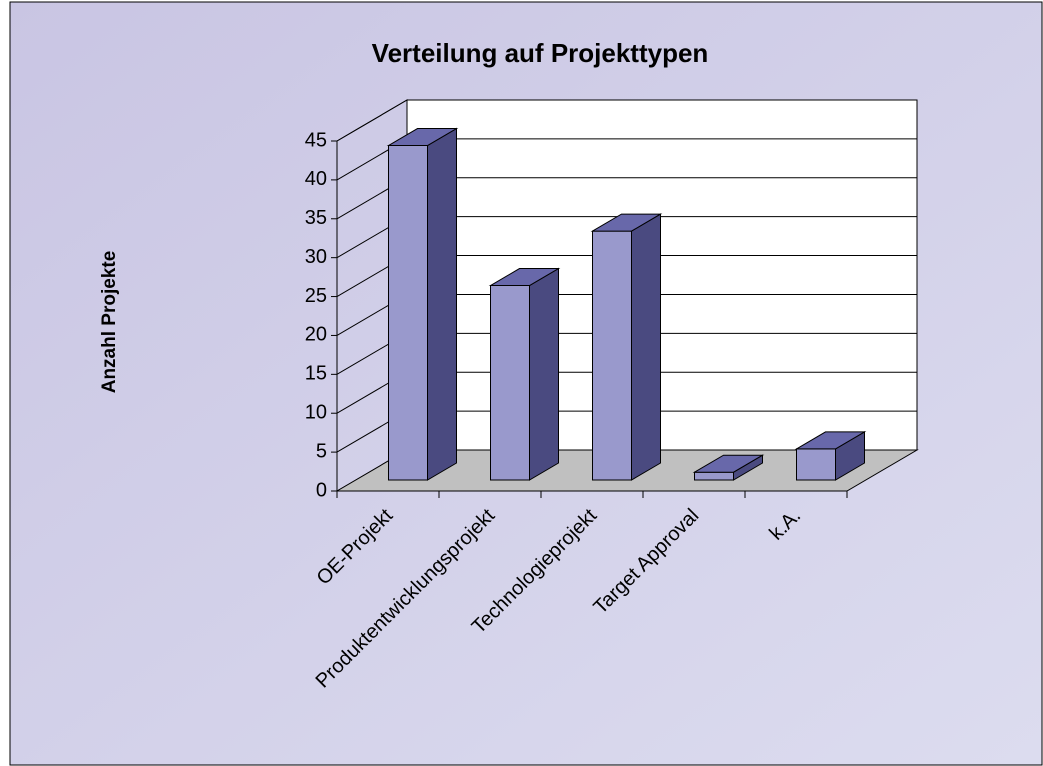  Describe the element at coordinates (372, 120) in the screenshot. I see `grid-line` at that location.